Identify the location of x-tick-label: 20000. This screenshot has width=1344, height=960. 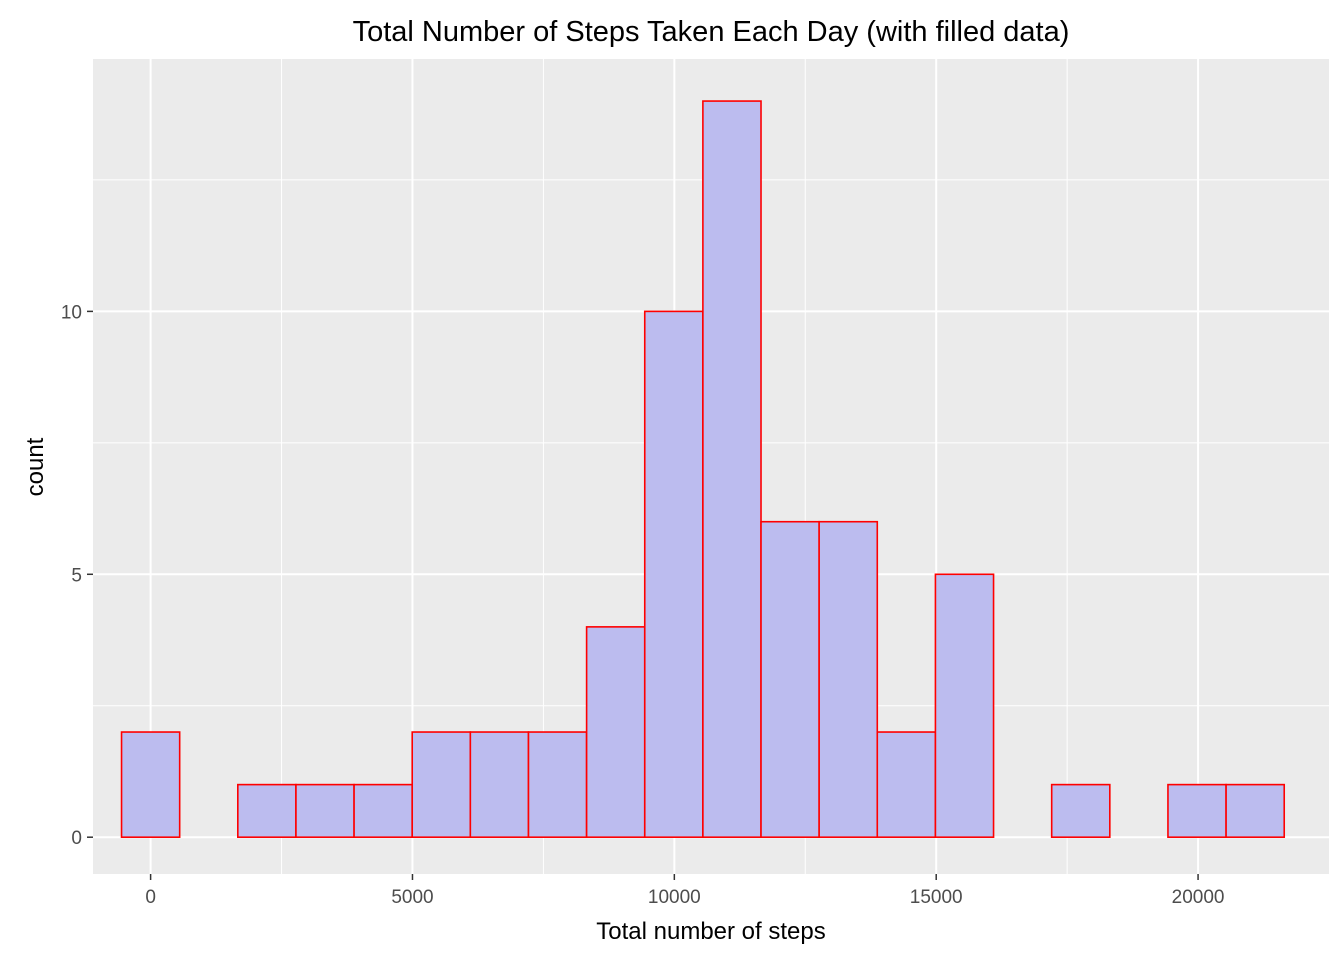
(1198, 897).